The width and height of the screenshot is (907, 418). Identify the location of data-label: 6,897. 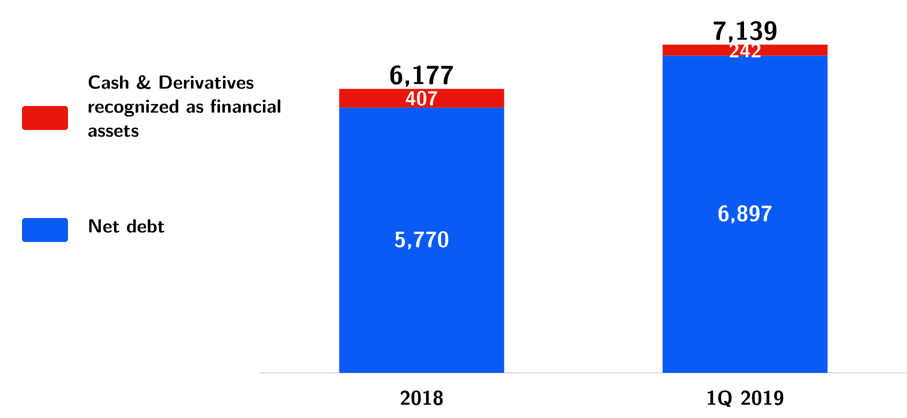
(745, 214).